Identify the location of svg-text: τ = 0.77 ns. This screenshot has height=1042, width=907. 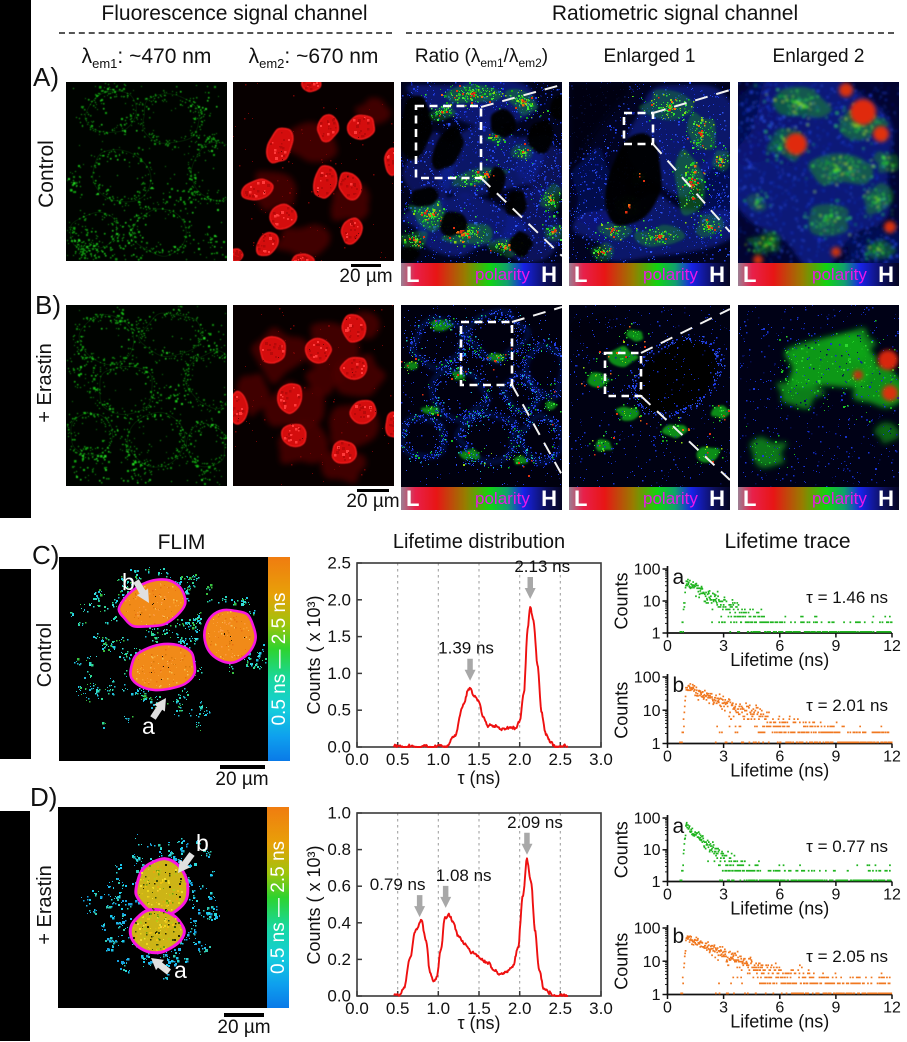
(847, 846).